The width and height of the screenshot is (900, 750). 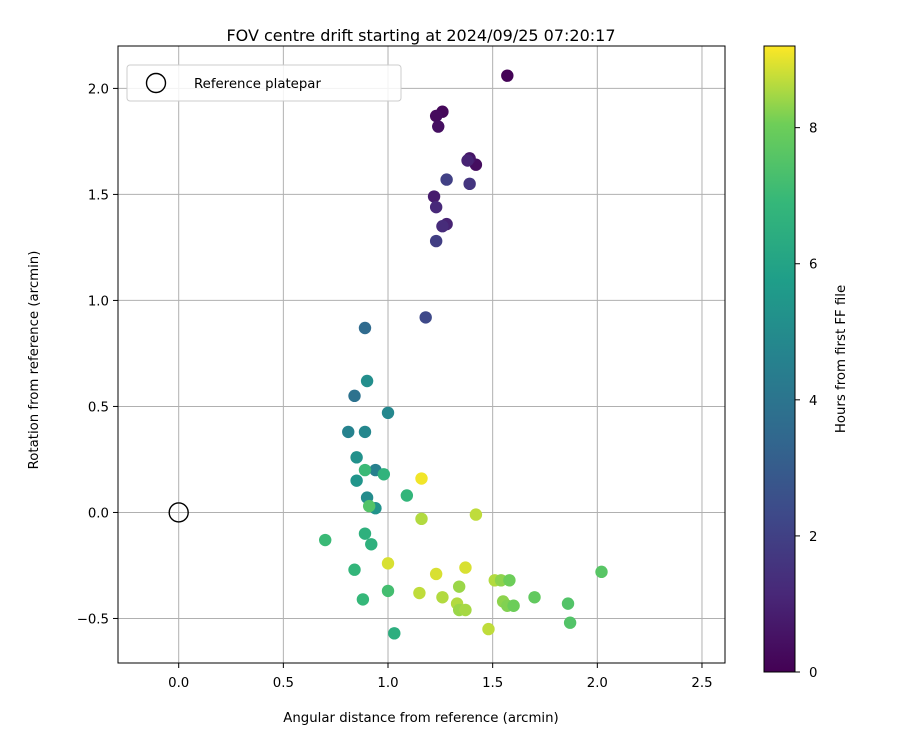 I want to click on y-axis-label: Rotation from reference (arcmin), so click(x=34, y=360).